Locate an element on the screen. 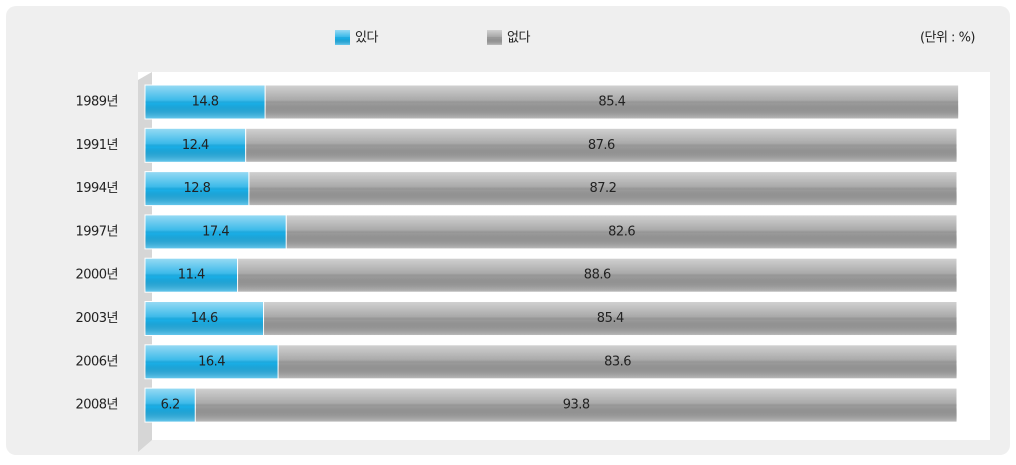  data-label: 16.4 is located at coordinates (211, 361).